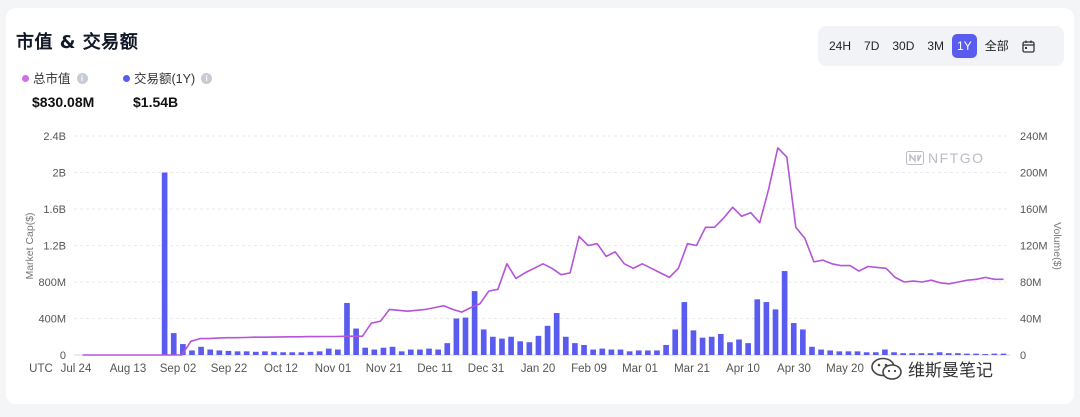 This screenshot has height=417, width=1080. What do you see at coordinates (692, 369) in the screenshot?
I see `x-tick-label: Mar 21` at bounding box center [692, 369].